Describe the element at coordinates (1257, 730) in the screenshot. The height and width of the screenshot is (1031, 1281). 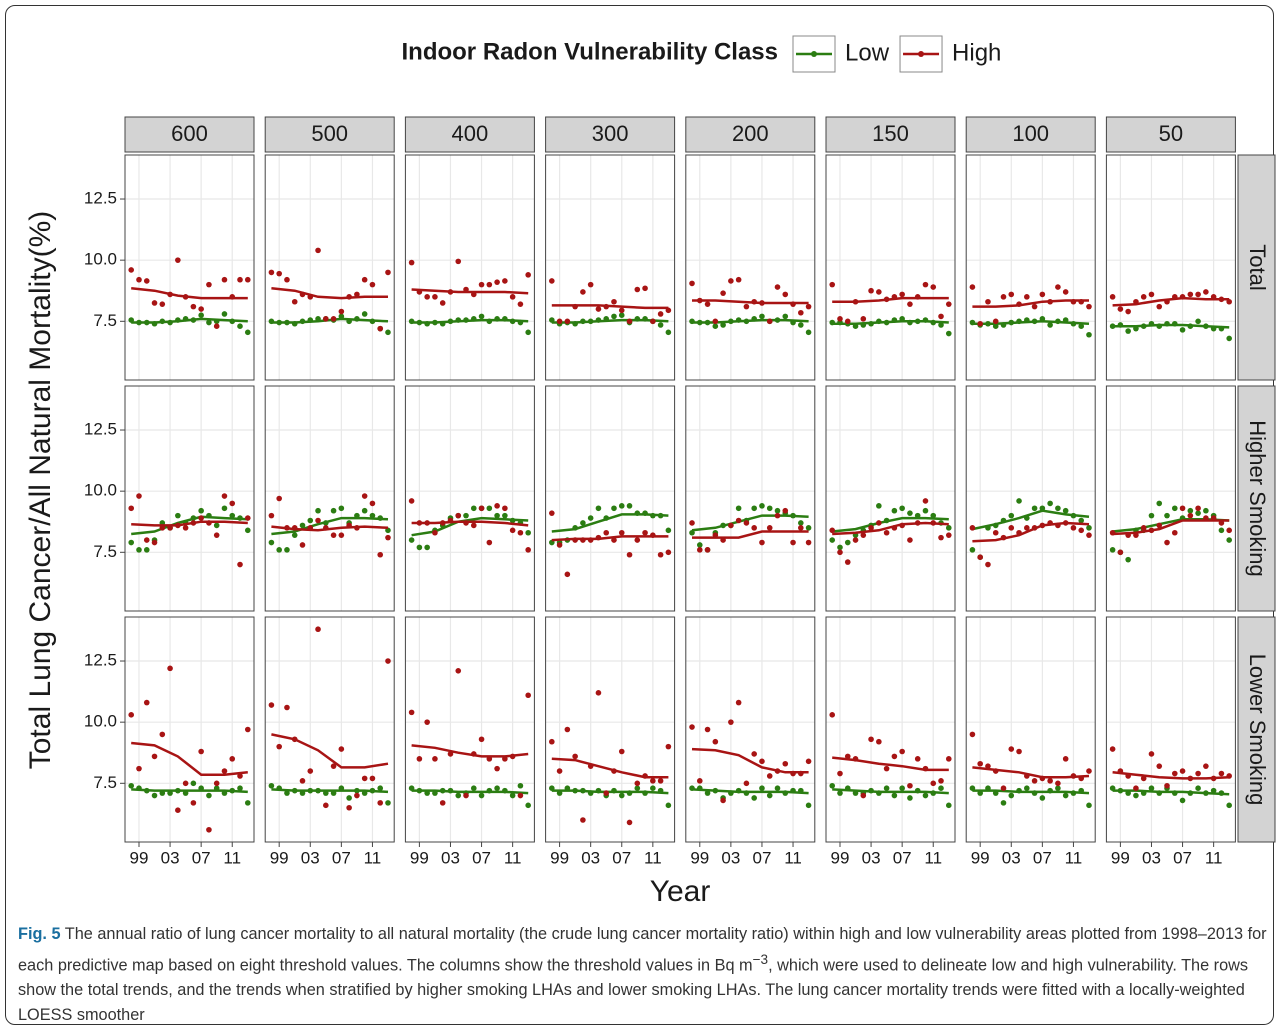
I see `row-strip-label: Lower Smoking` at that location.